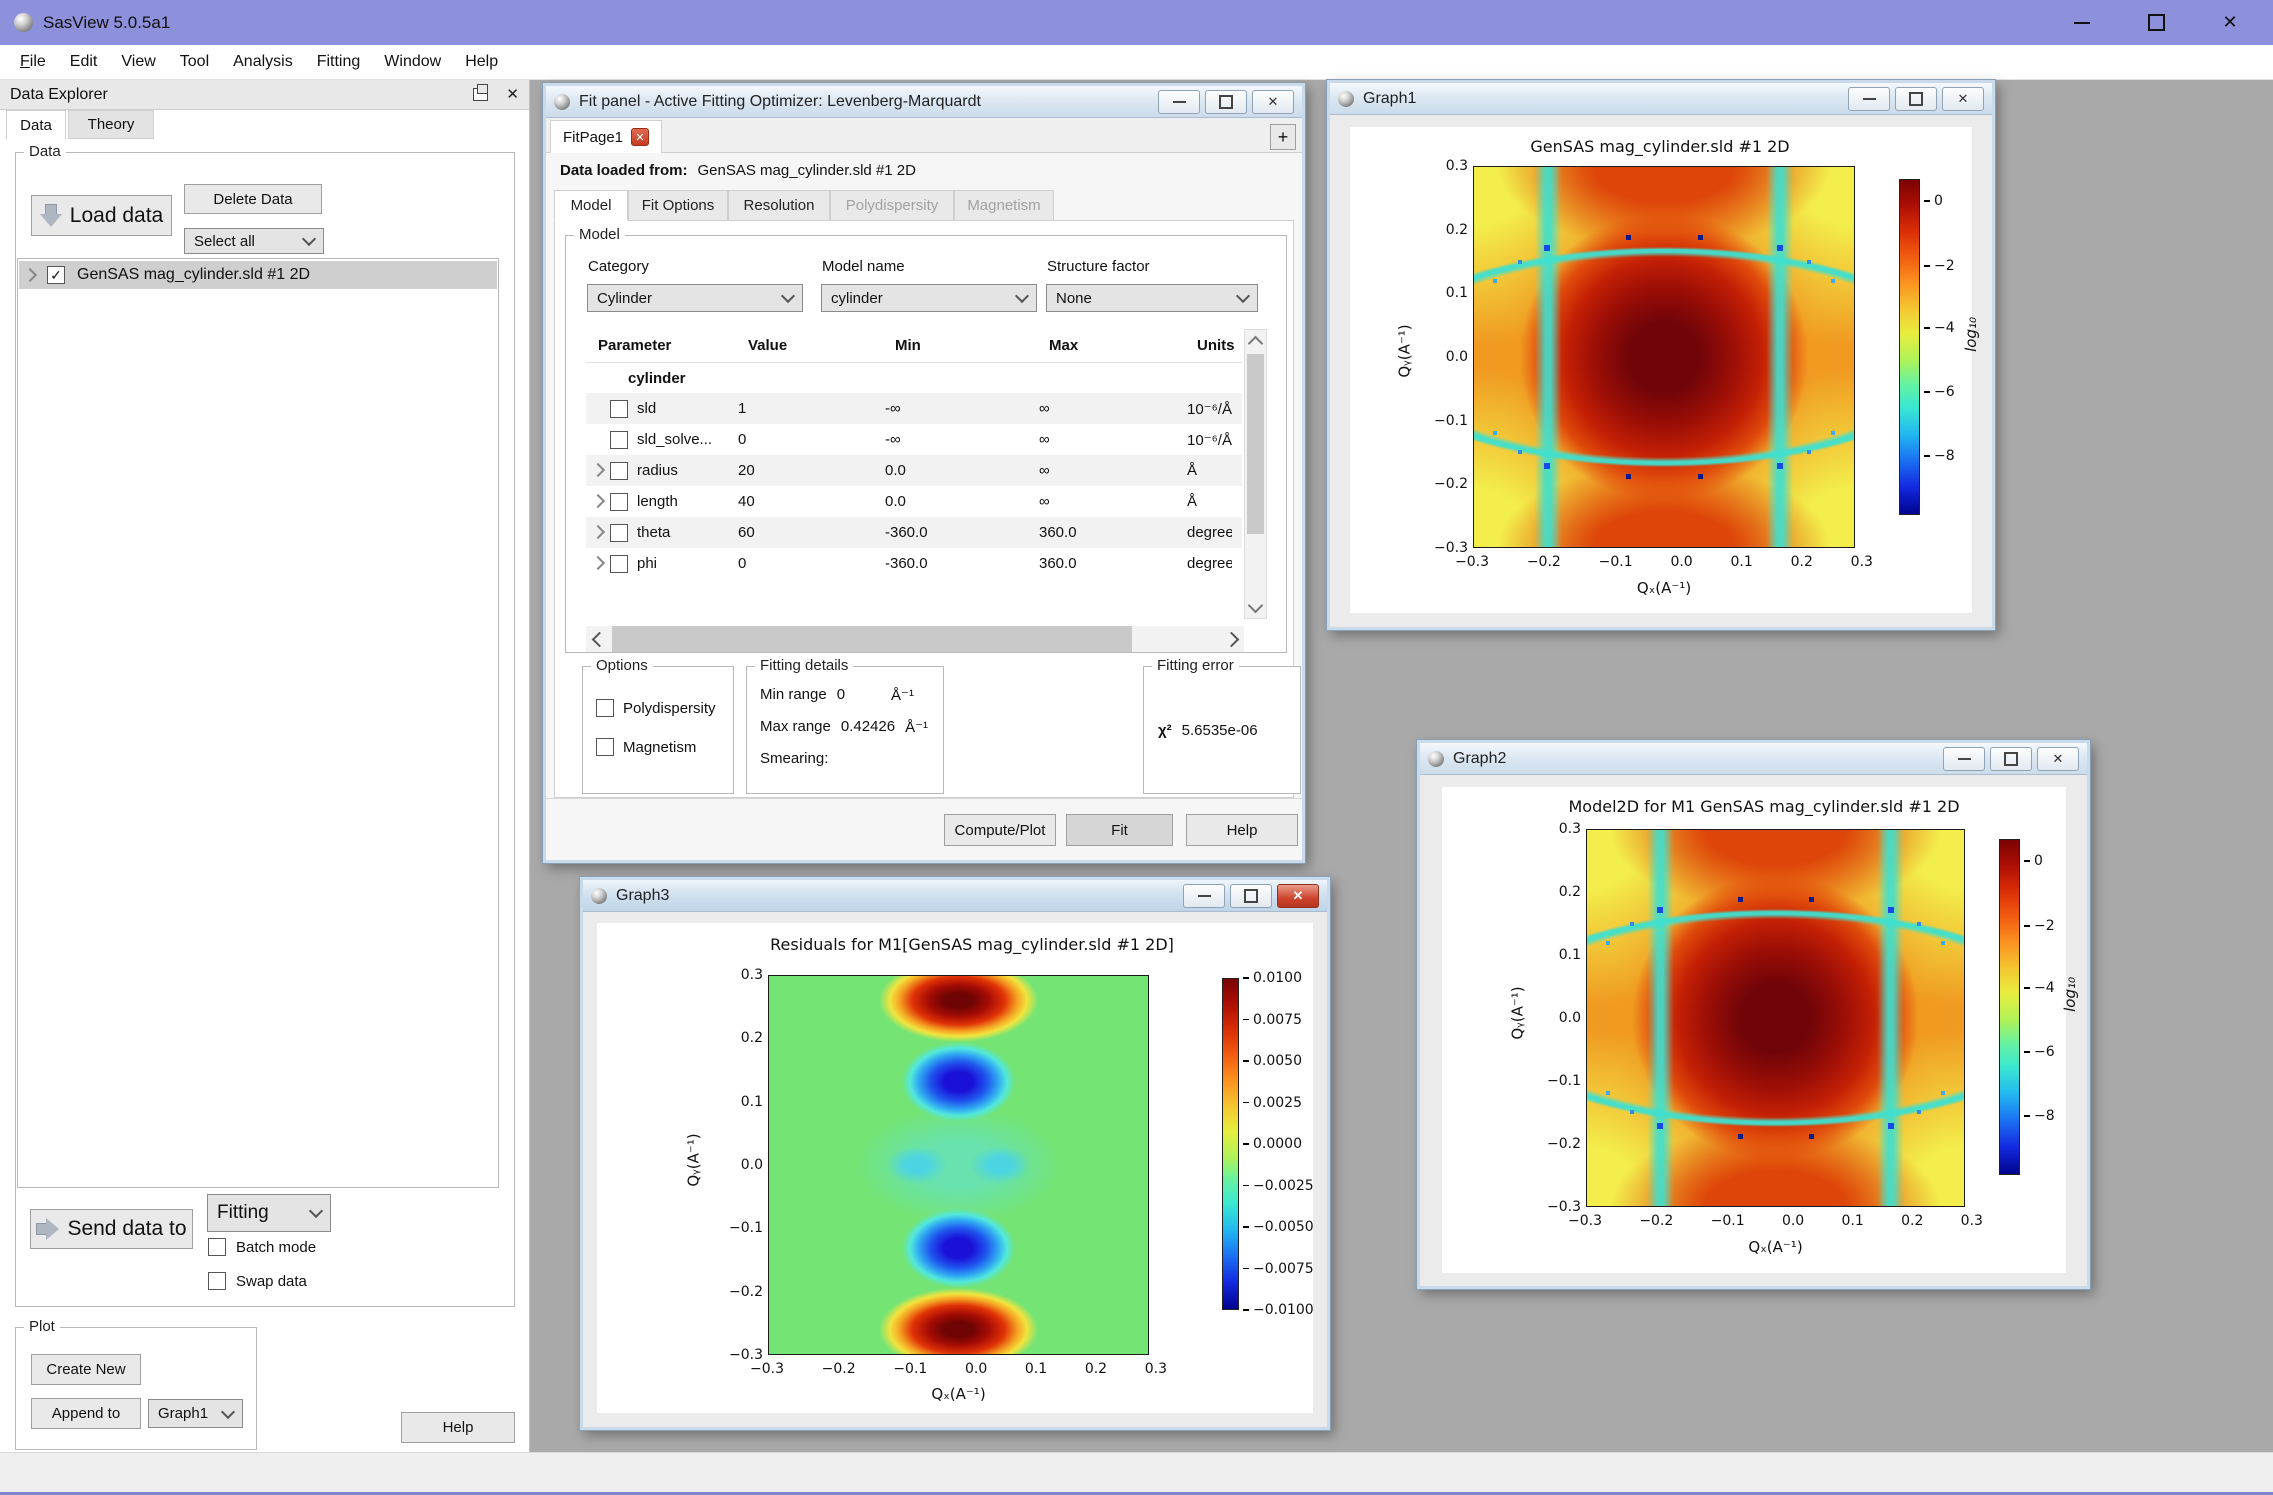 The image size is (2273, 1495). What do you see at coordinates (1000, 830) in the screenshot?
I see `compute-plot-button: Compute/Plot` at bounding box center [1000, 830].